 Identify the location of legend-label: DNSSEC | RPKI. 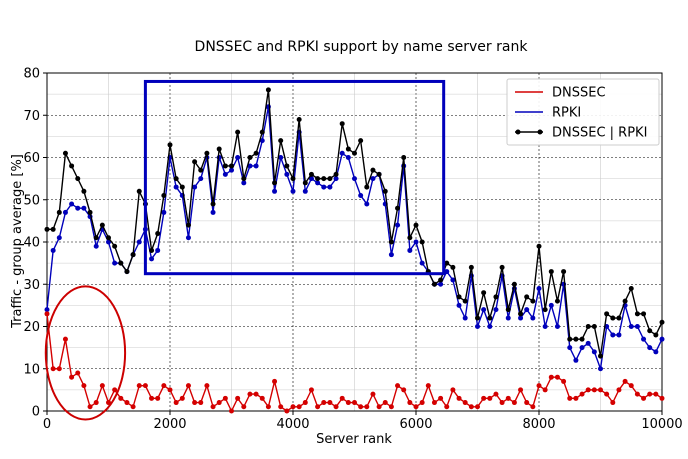
(599, 133).